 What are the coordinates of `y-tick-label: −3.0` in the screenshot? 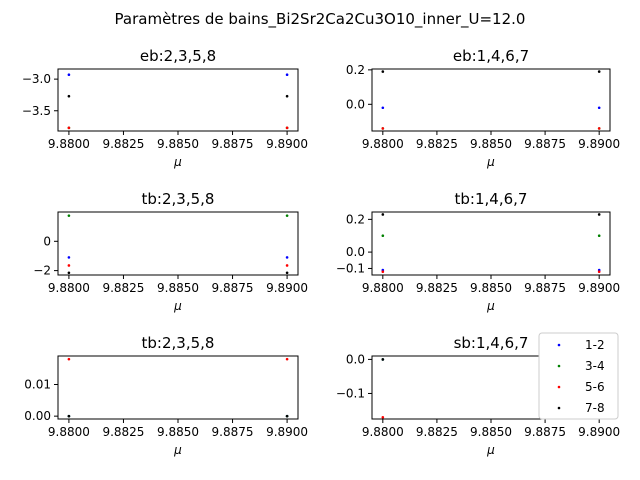 It's located at (36, 79).